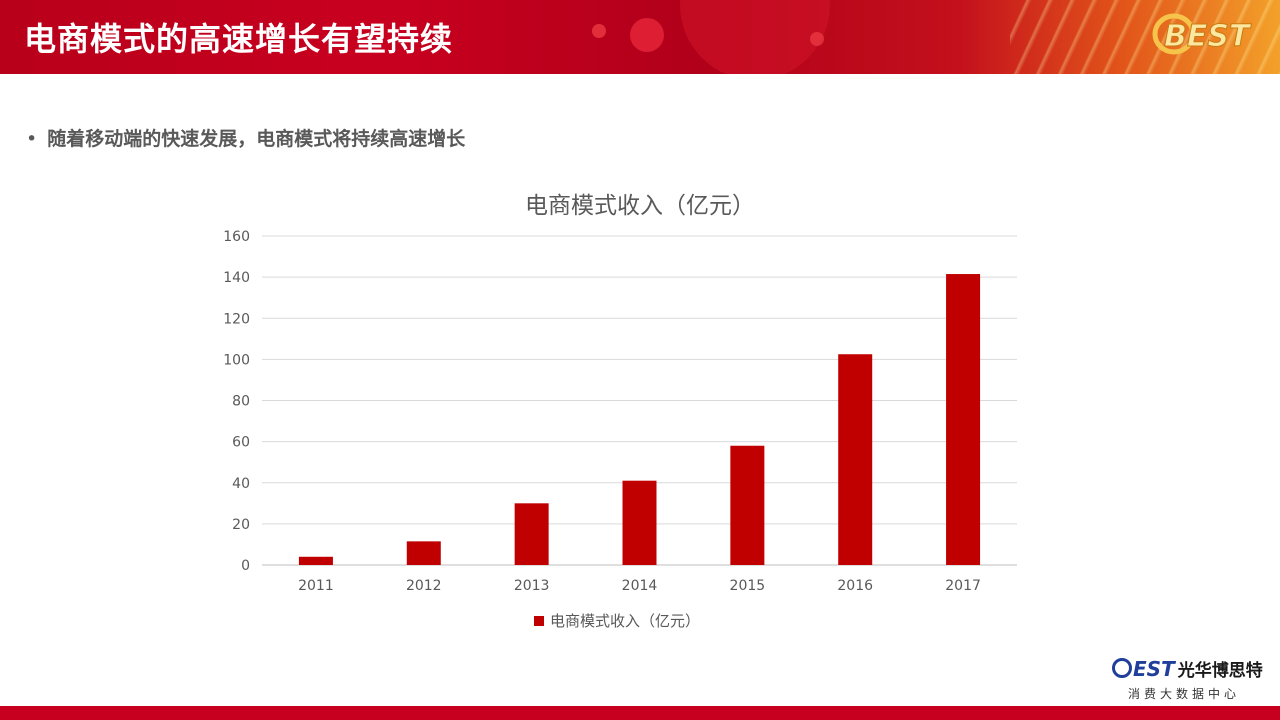  I want to click on header-banner: 电商模式的高速增长有望持续 BEST, so click(640, 37).